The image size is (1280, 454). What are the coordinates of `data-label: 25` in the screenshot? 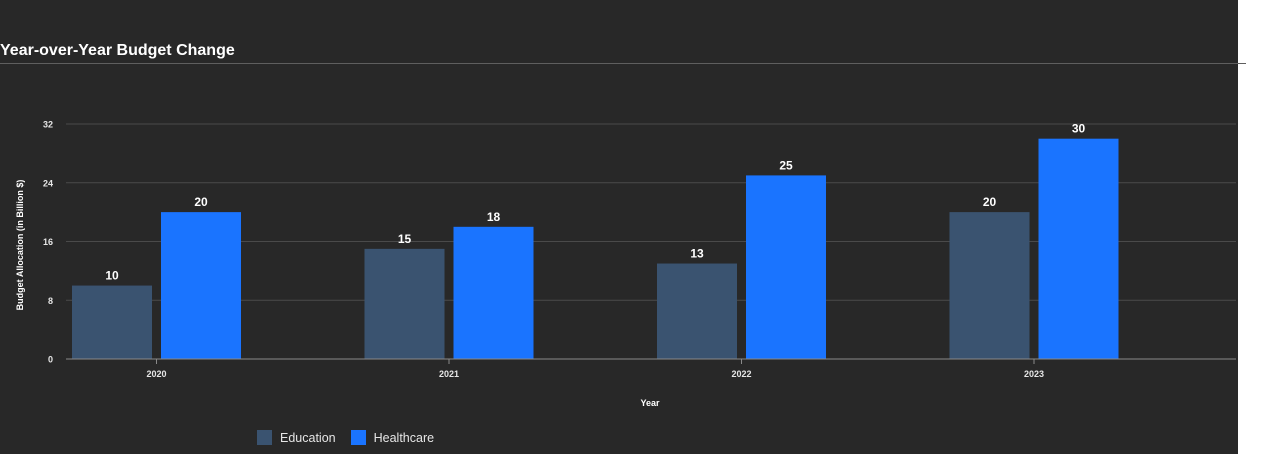 It's located at (786, 165).